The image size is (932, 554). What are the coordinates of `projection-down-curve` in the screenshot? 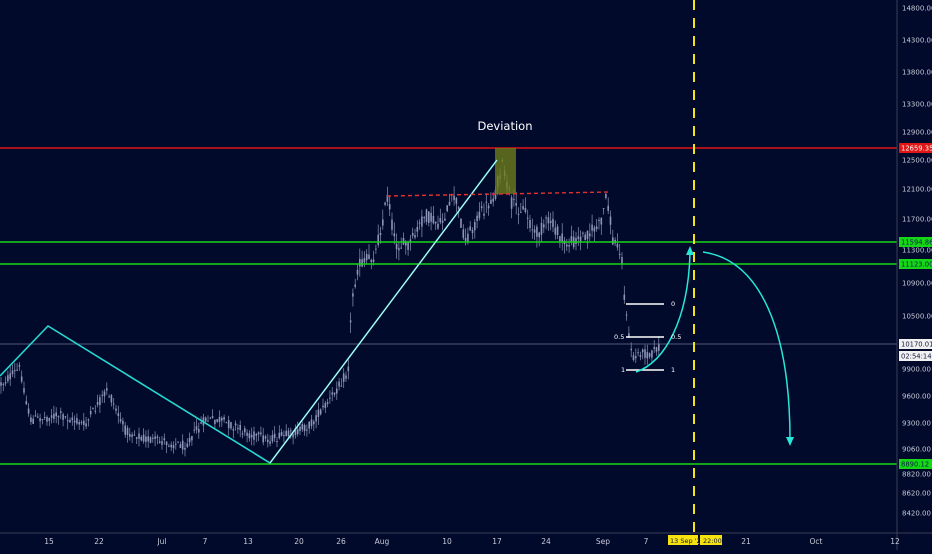 It's located at (746, 346).